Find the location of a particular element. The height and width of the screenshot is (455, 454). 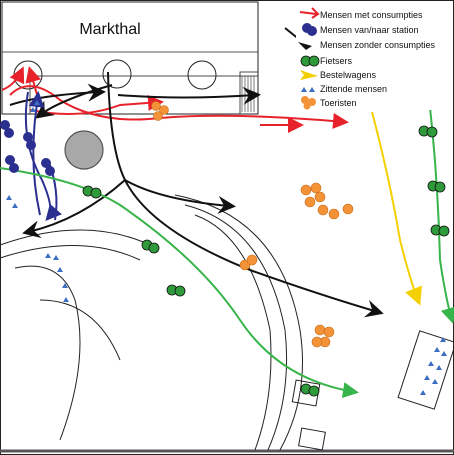

legend-label: Mensen van/naar station is located at coordinates (369, 30).